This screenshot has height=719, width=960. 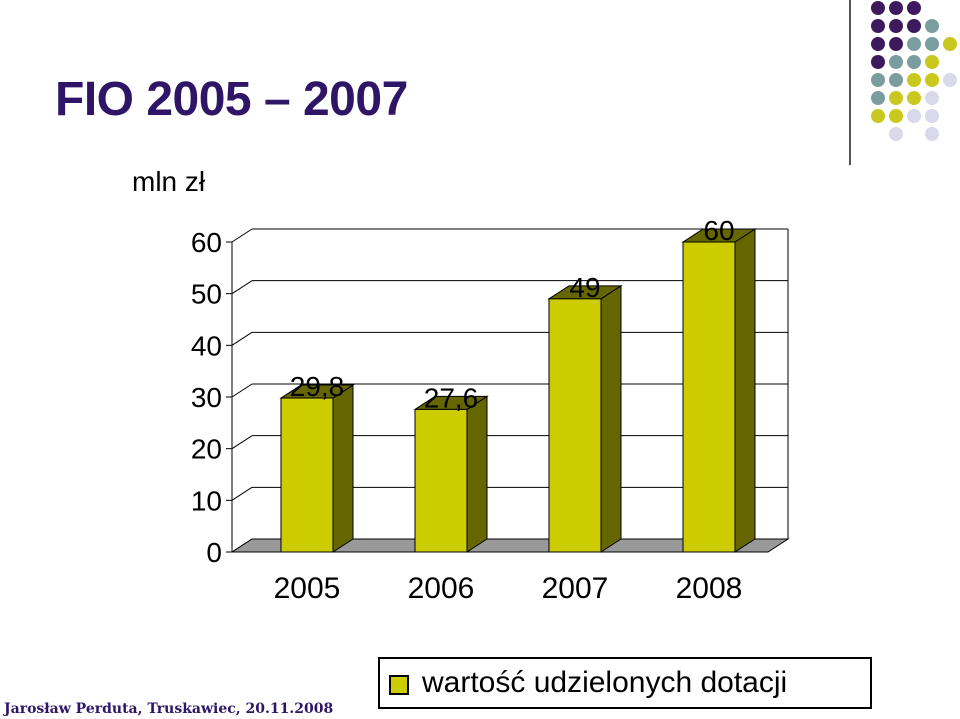 What do you see at coordinates (206, 345) in the screenshot?
I see `y-tick-label: 40` at bounding box center [206, 345].